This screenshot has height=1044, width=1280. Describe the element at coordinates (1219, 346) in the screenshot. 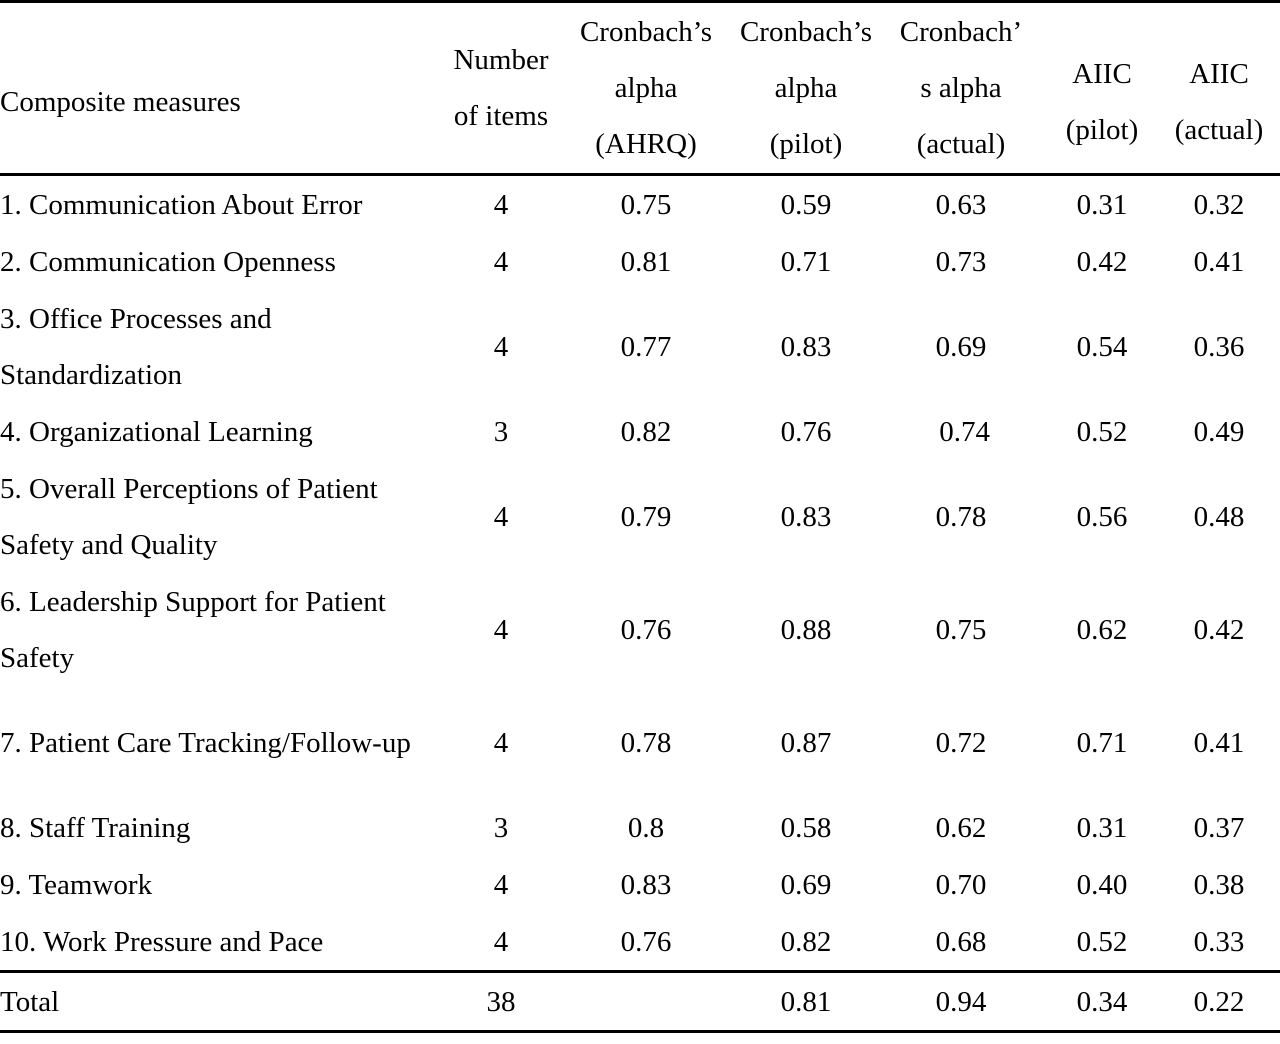

I see `aiic-actual-cell: 0.36` at that location.